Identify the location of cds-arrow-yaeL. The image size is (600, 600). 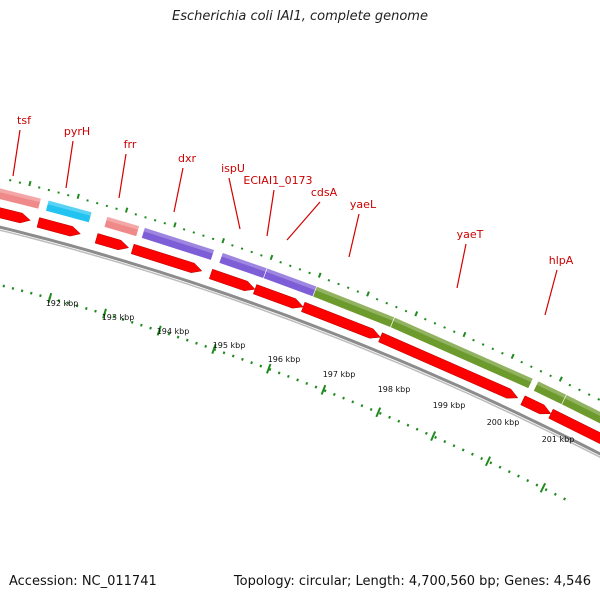
(448, 365).